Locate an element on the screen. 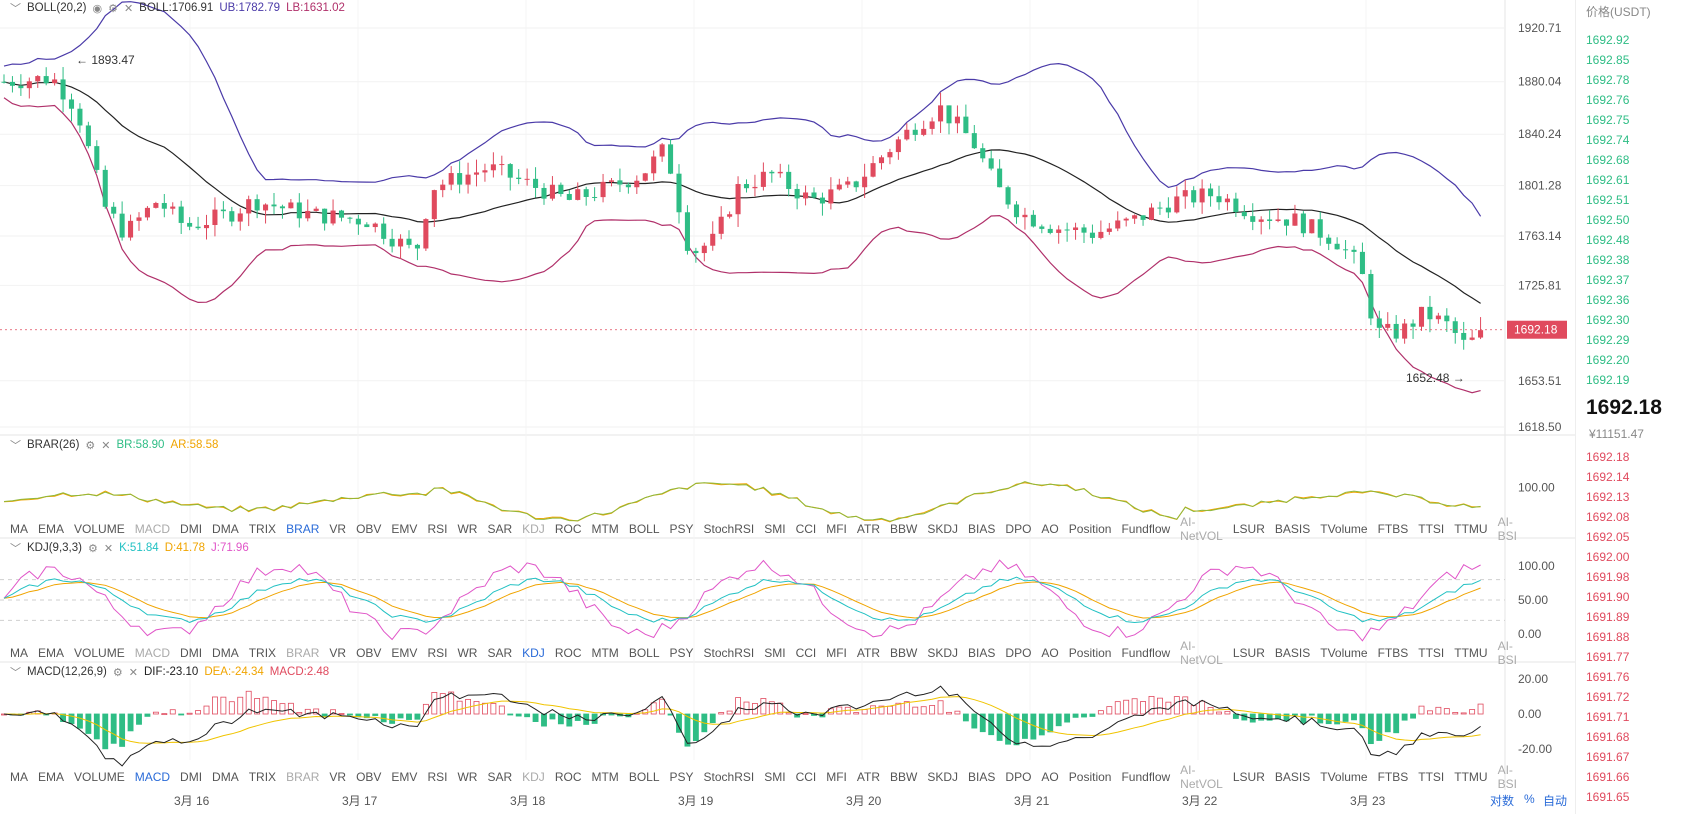  ask-price: 1692.36 is located at coordinates (1608, 300).